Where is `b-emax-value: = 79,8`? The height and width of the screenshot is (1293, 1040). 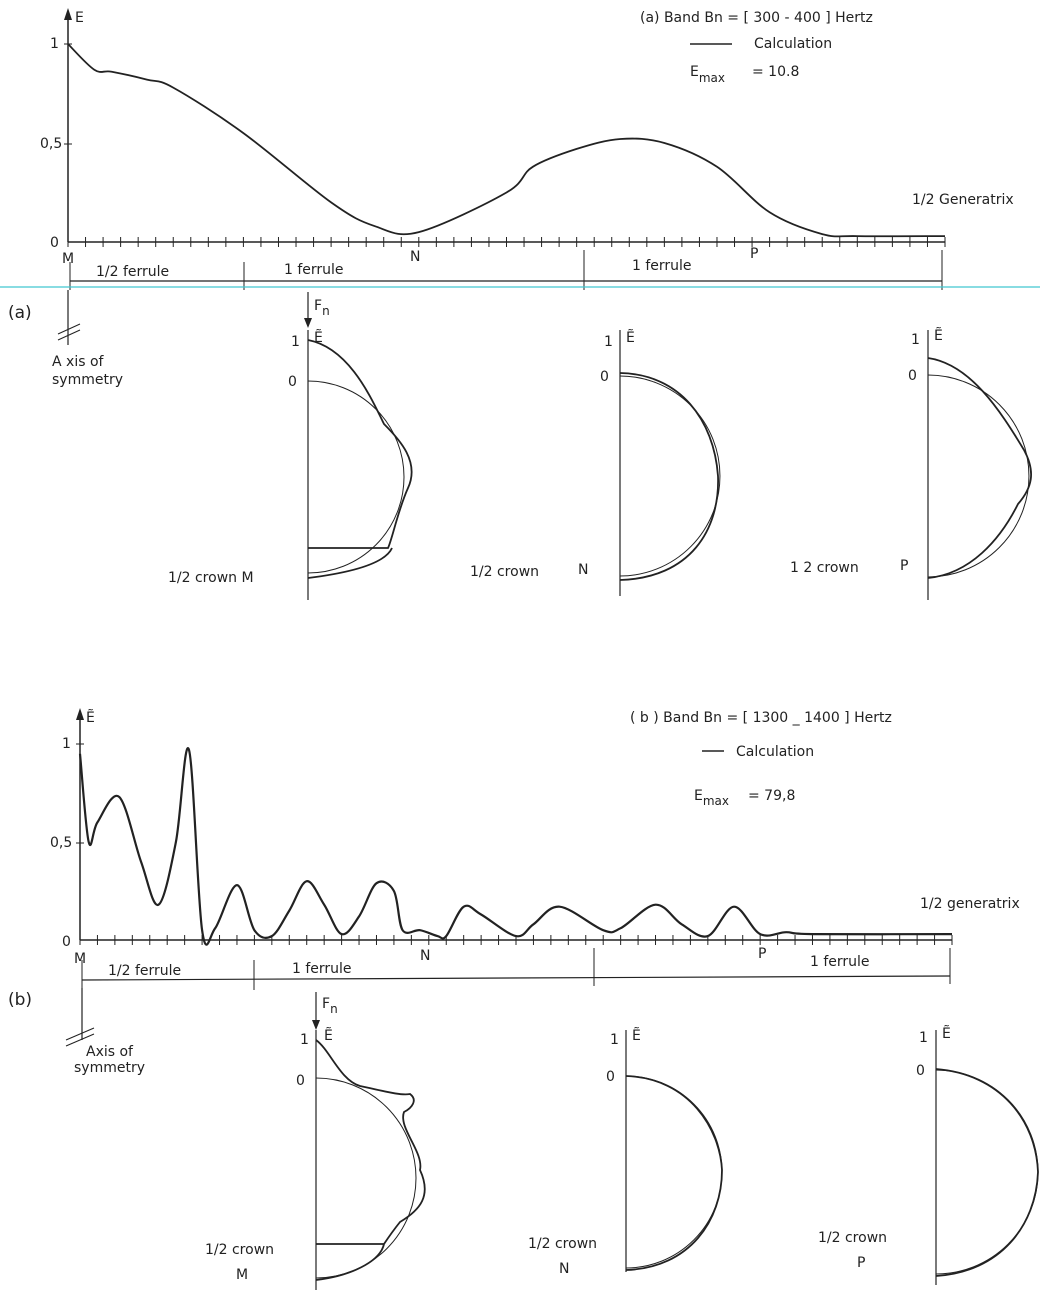 b-emax-value: = 79,8 is located at coordinates (771, 796).